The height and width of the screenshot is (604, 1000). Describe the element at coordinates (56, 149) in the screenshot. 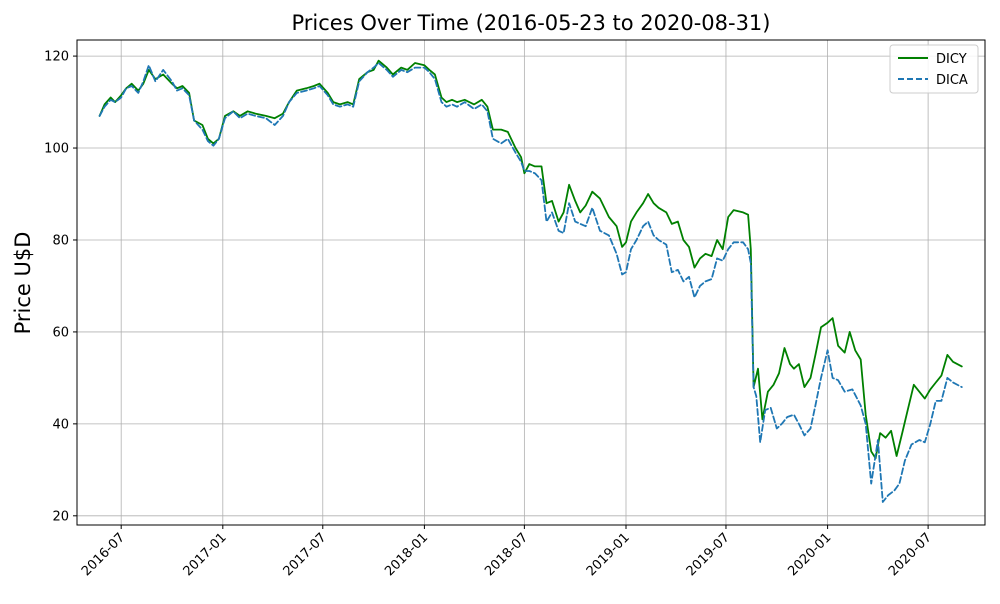

I see `y-tick-label: 100` at that location.